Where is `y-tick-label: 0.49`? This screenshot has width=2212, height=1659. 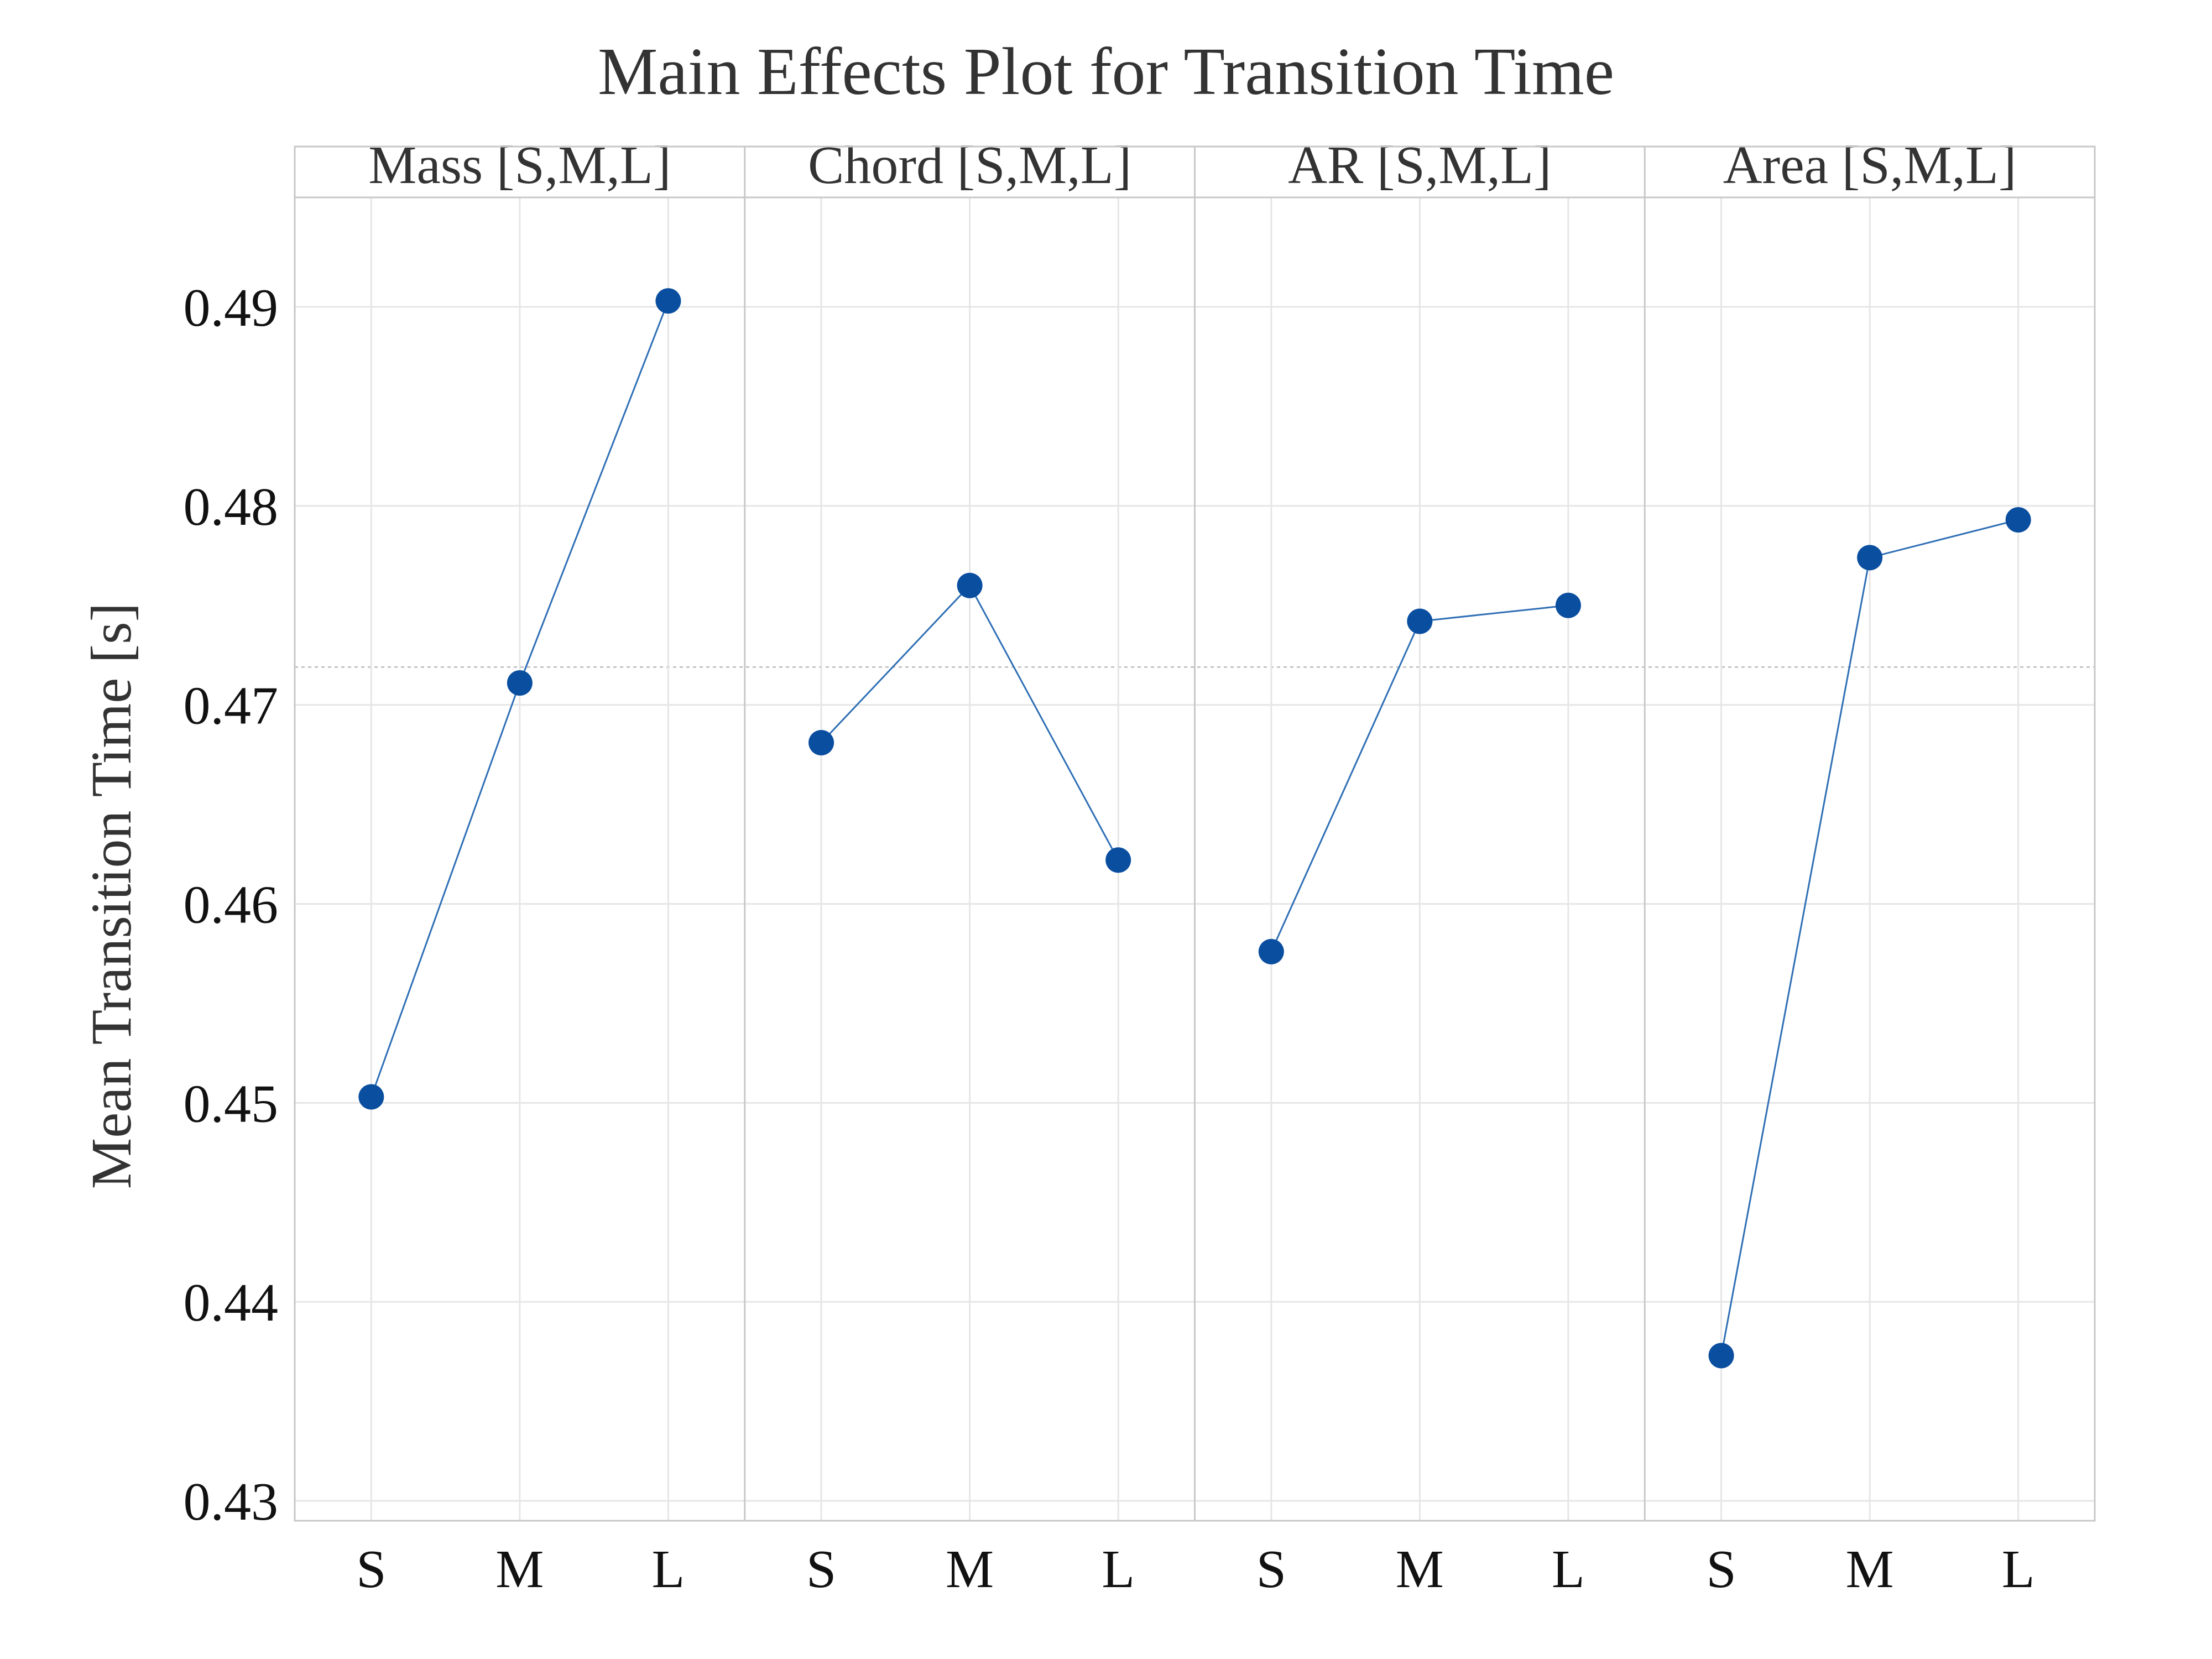
y-tick-label: 0.49 is located at coordinates (232, 308).